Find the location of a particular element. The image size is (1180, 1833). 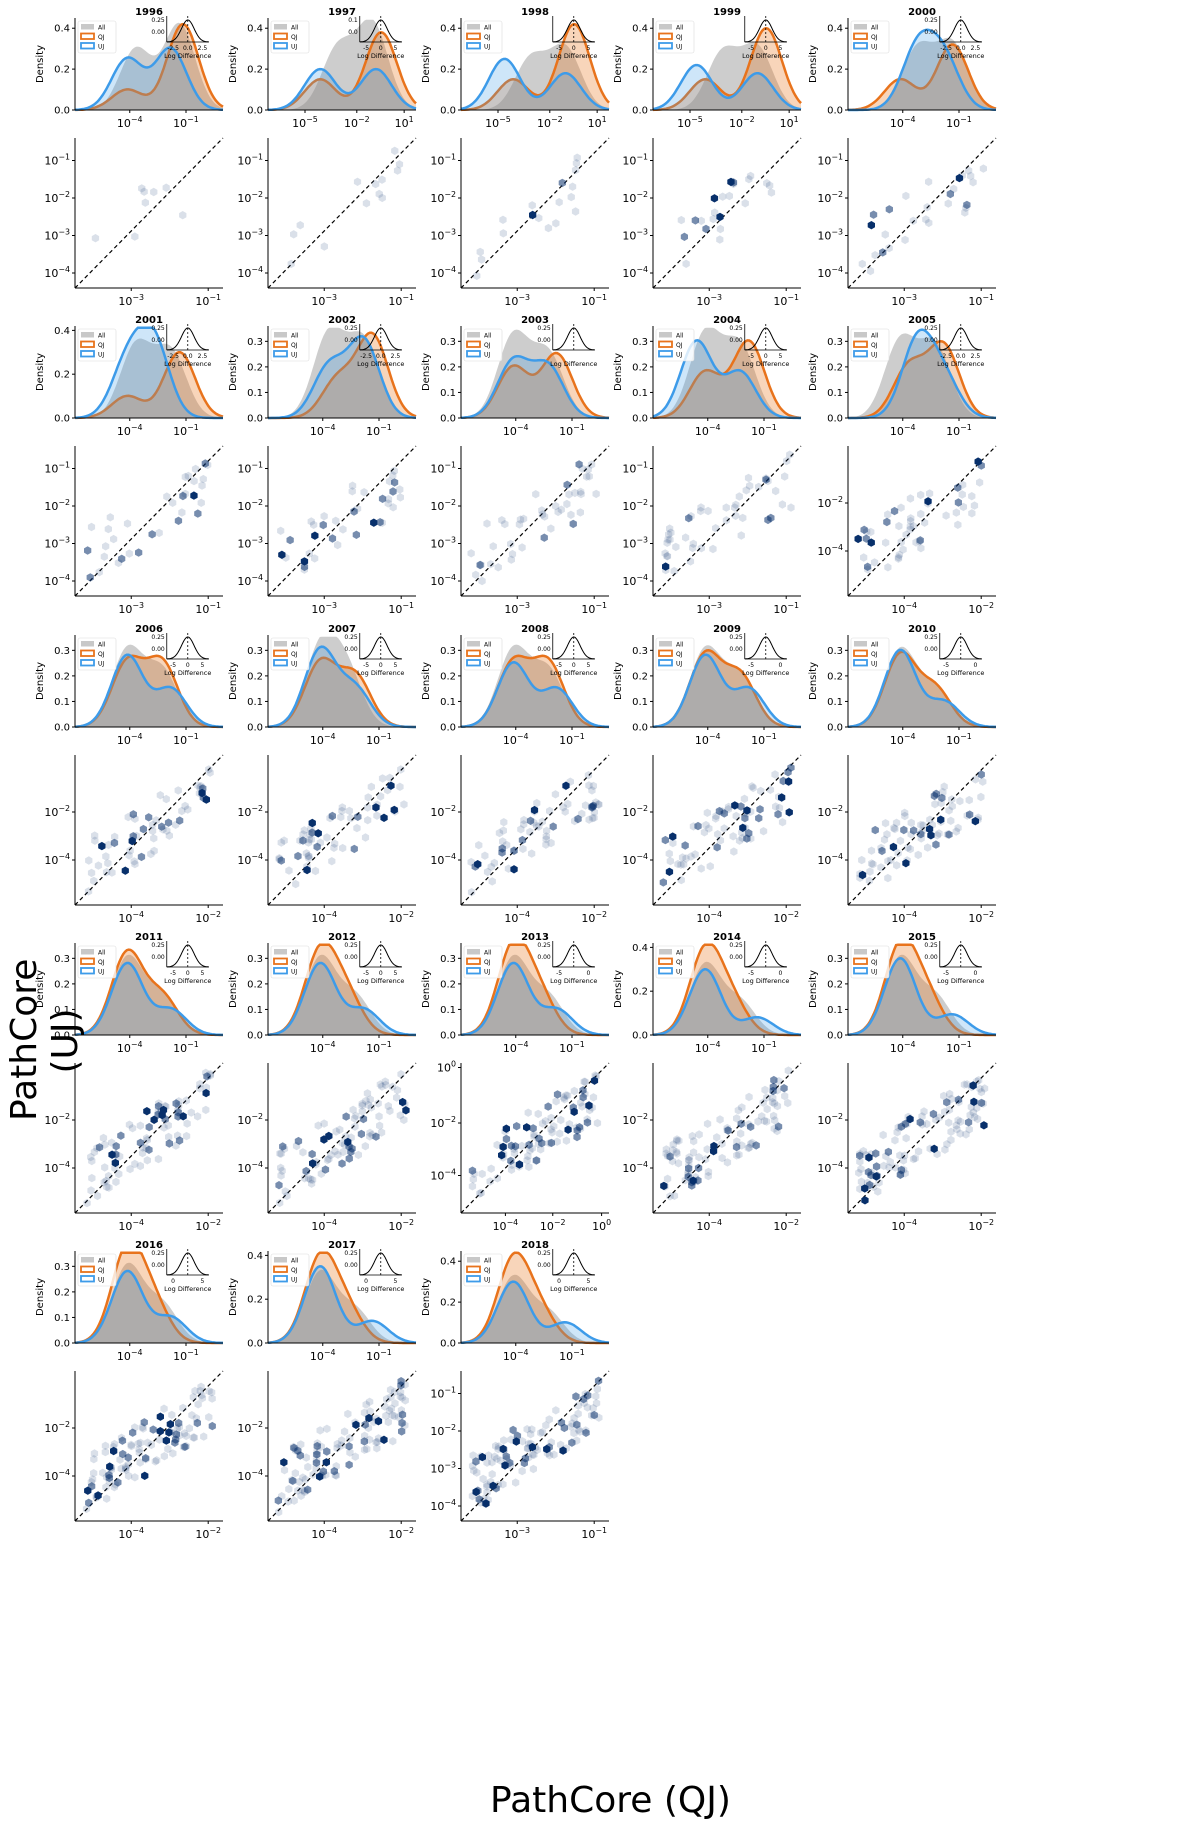

inset-y-tick-label: 0.25 is located at coordinates (351, 637).